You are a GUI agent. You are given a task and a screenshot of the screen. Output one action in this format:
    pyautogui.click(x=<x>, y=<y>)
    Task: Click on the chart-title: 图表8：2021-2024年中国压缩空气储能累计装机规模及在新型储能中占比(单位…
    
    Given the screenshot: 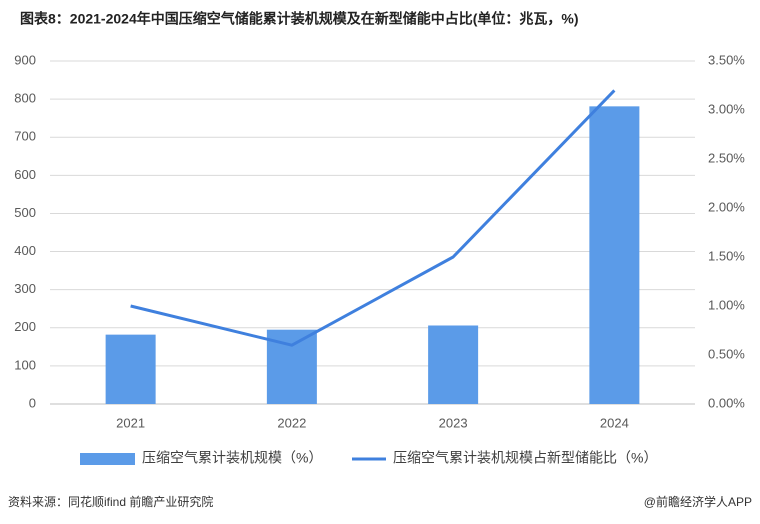 What is the action you would take?
    pyautogui.click(x=299, y=19)
    